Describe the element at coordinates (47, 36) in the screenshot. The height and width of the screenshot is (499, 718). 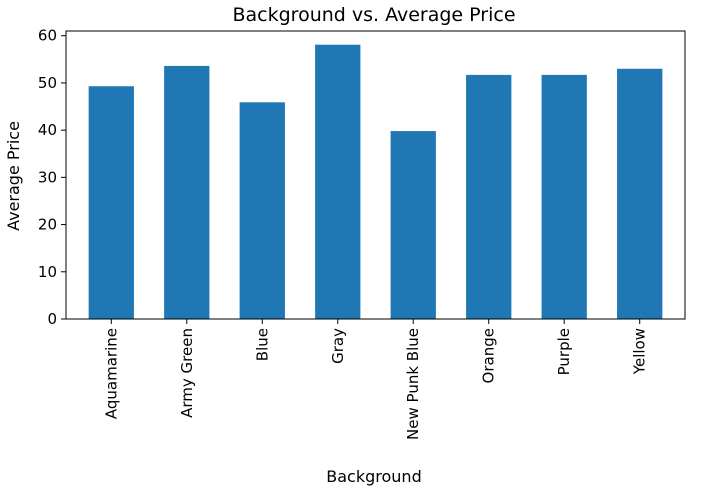
I see `y-tick-label: 60` at that location.